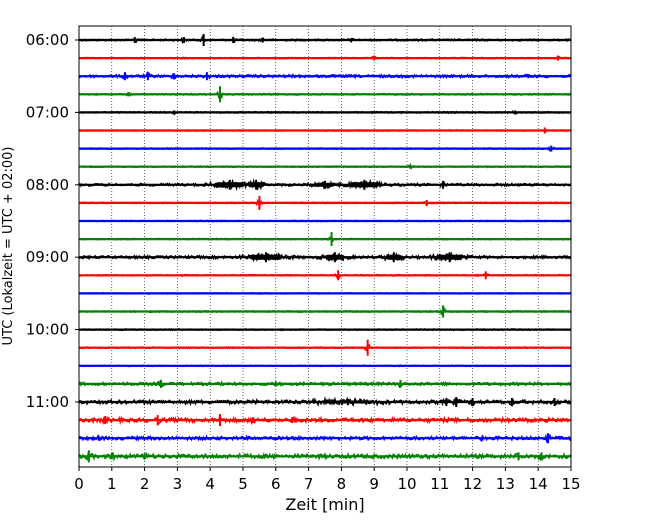  Describe the element at coordinates (472, 484) in the screenshot. I see `x-tick-label: 12` at that location.